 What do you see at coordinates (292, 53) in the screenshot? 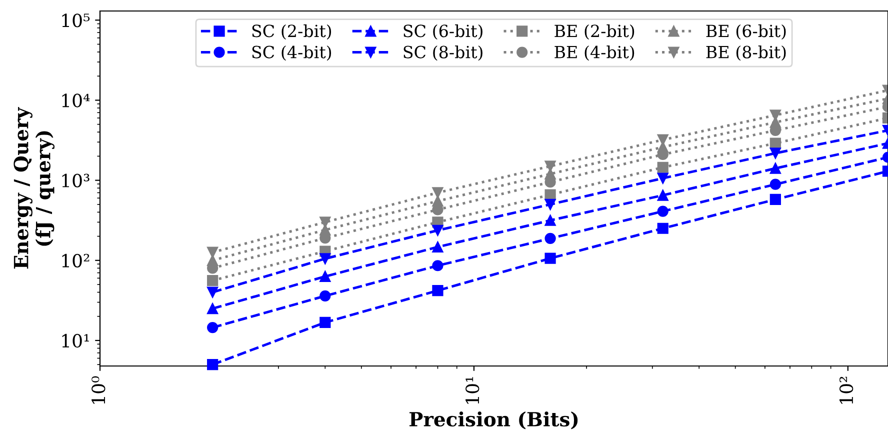
I see `legend-label: SC (4-bit)` at bounding box center [292, 53].